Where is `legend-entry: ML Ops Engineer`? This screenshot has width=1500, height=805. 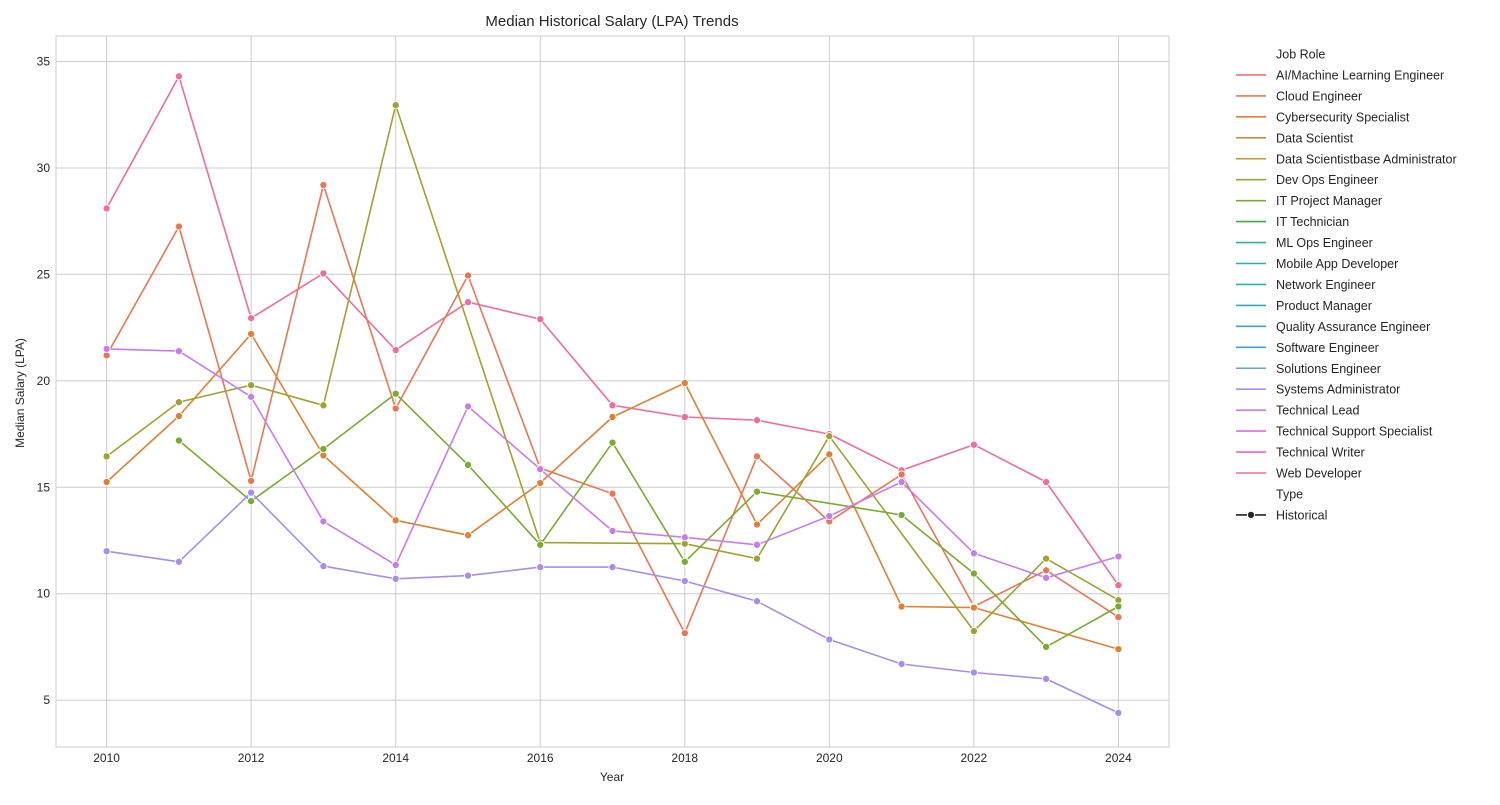 legend-entry: ML Ops Engineer is located at coordinates (1304, 243).